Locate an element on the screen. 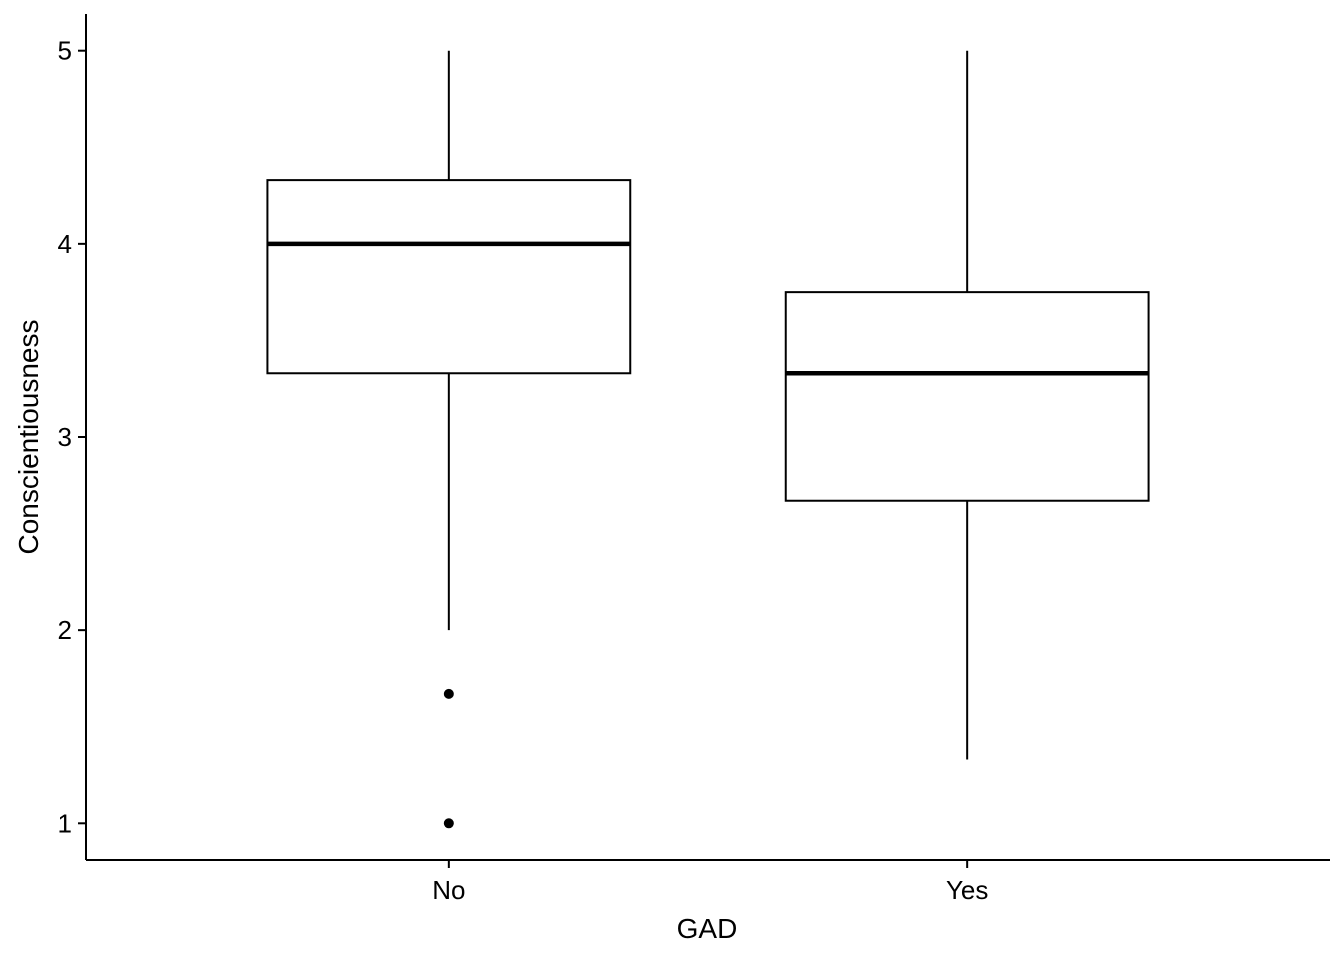 The width and height of the screenshot is (1344, 960). x-tick-label: No is located at coordinates (448, 890).